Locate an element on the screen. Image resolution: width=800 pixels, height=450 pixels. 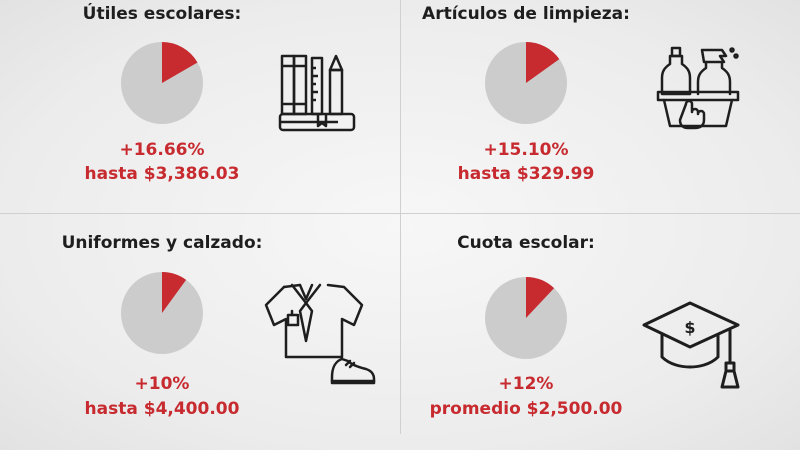
price-amount: hasta $329.99 is located at coordinates (526, 174).